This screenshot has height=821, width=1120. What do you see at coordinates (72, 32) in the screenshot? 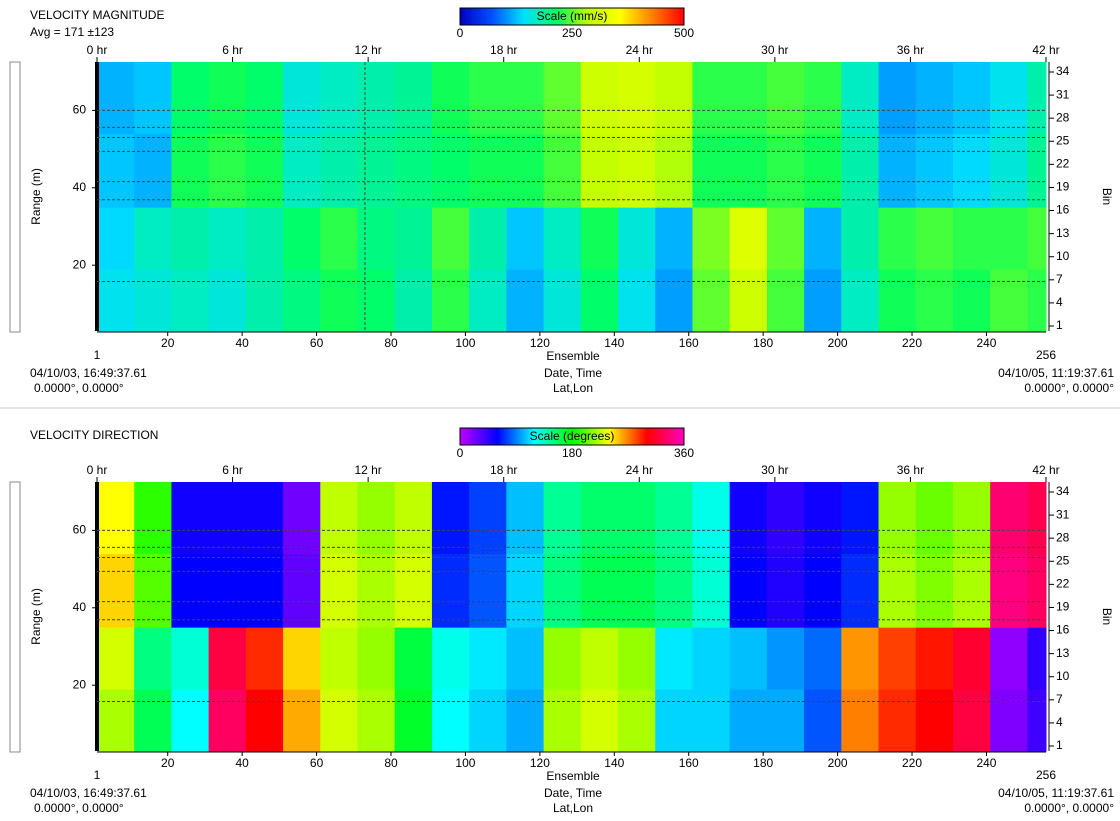
I see `panel-subtitle: Avg = 171 ±123` at bounding box center [72, 32].